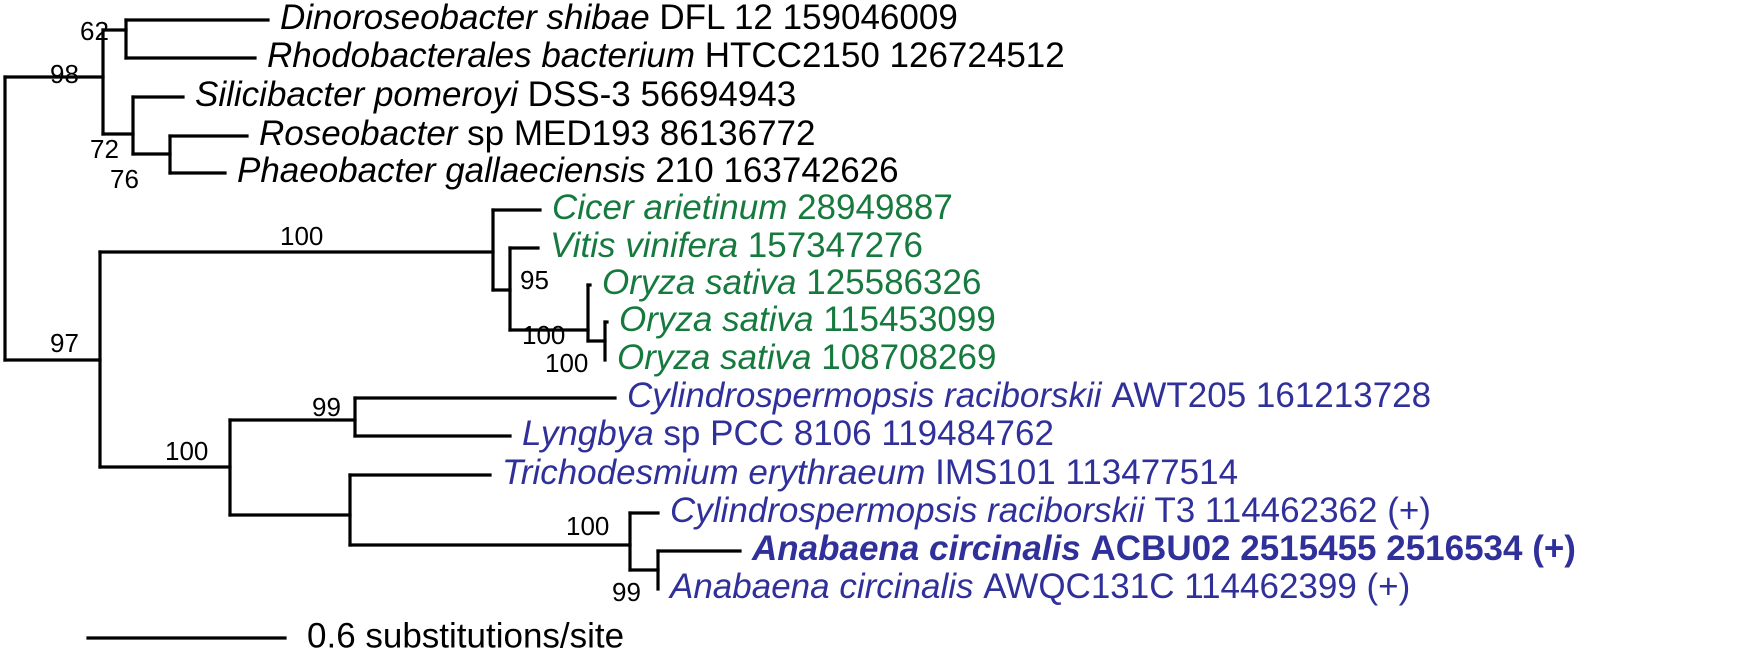 This screenshot has height=658, width=1745. I want to click on leaf-accession: T3 114462362 (+), so click(1288, 510).